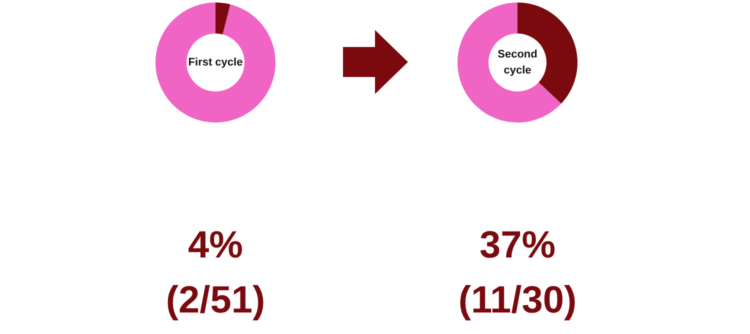 Image resolution: width=750 pixels, height=334 pixels. Describe the element at coordinates (215, 62) in the screenshot. I see `text: First cycle` at that location.